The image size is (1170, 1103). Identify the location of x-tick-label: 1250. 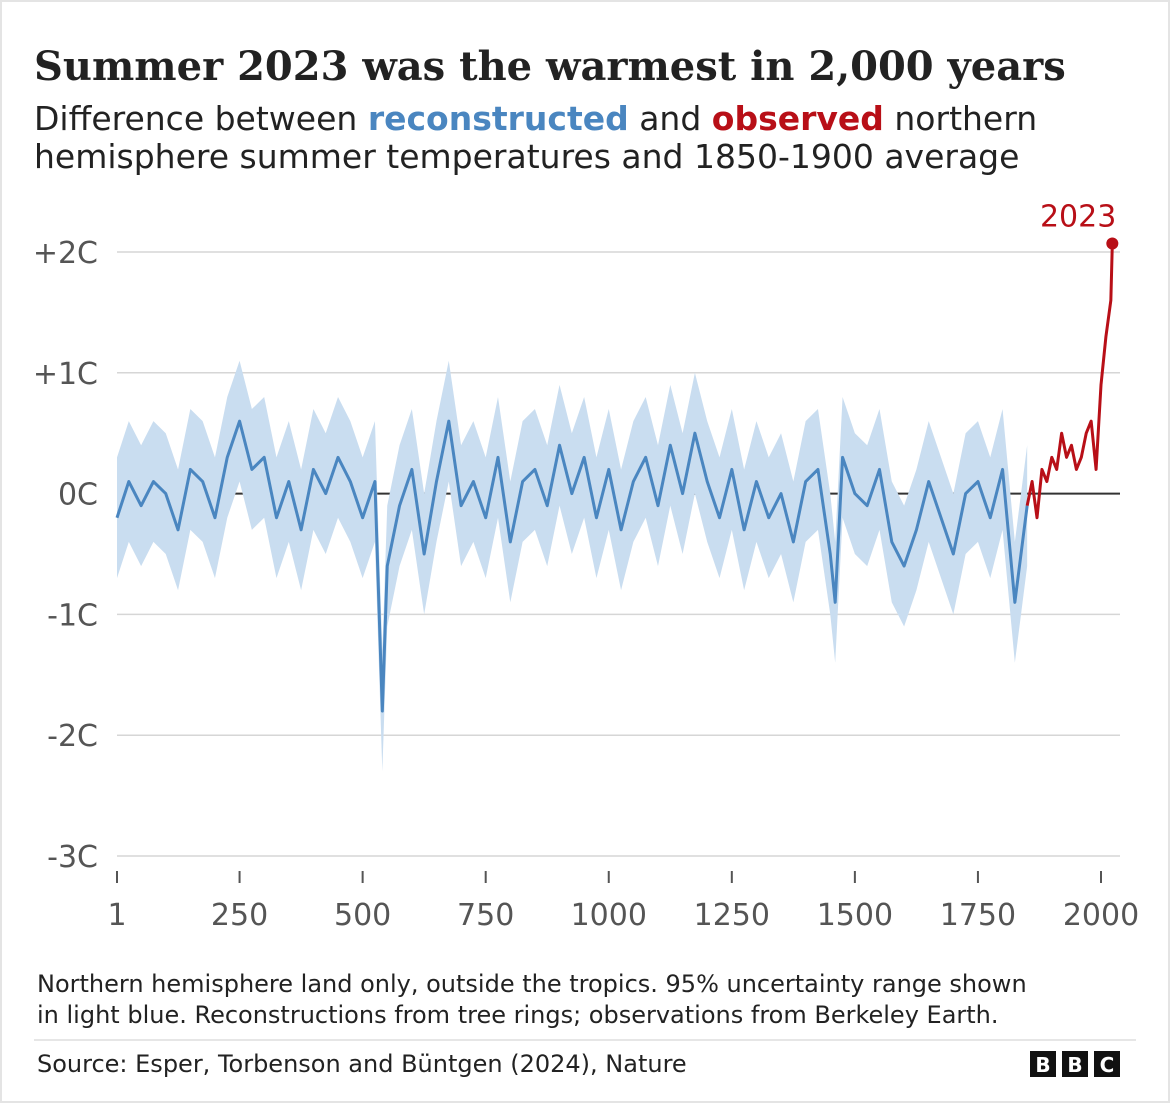
(732, 915).